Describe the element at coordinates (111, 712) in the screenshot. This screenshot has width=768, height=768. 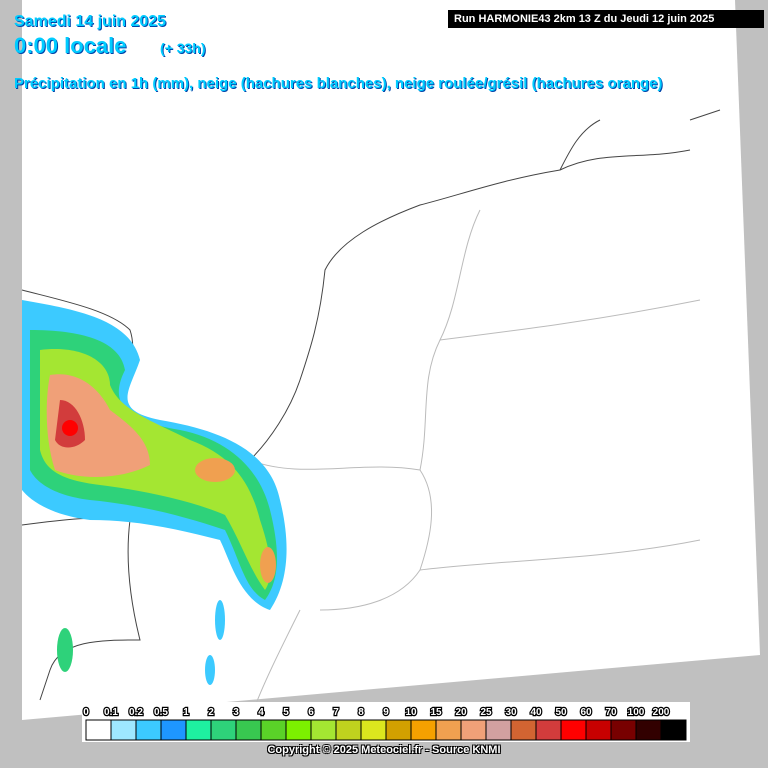
I see `legend-label: 0.1` at that location.